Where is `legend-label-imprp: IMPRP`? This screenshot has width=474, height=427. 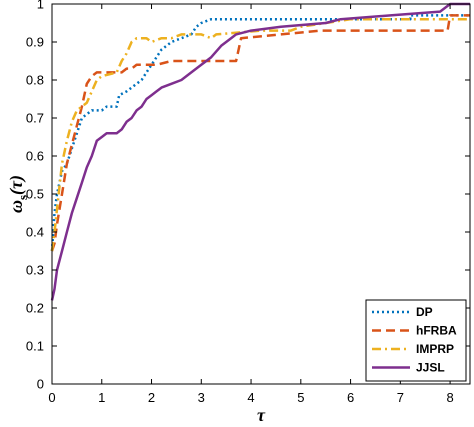 legend-label-imprp: IMPRP is located at coordinates (435, 349).